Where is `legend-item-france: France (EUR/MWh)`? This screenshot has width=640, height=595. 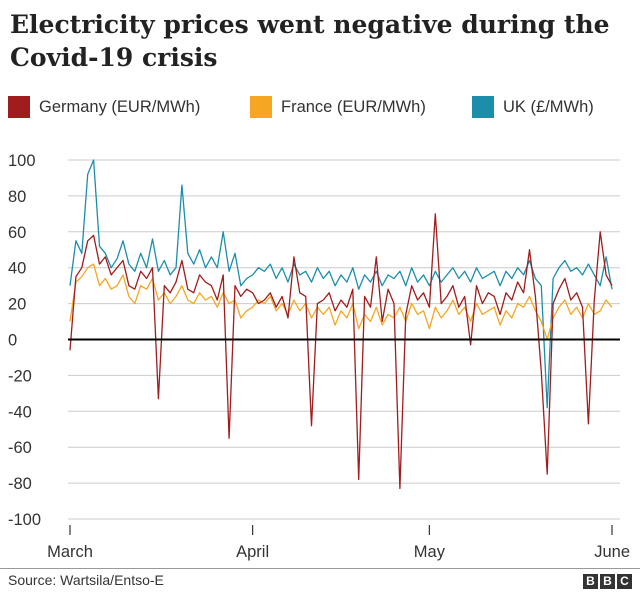
legend-item-france: France (EUR/MWh) is located at coordinates (338, 107).